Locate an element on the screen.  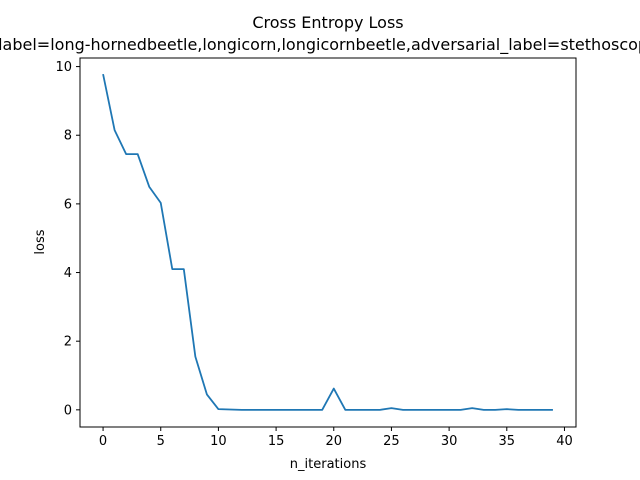
x-axis-label: n_iterations is located at coordinates (328, 464).